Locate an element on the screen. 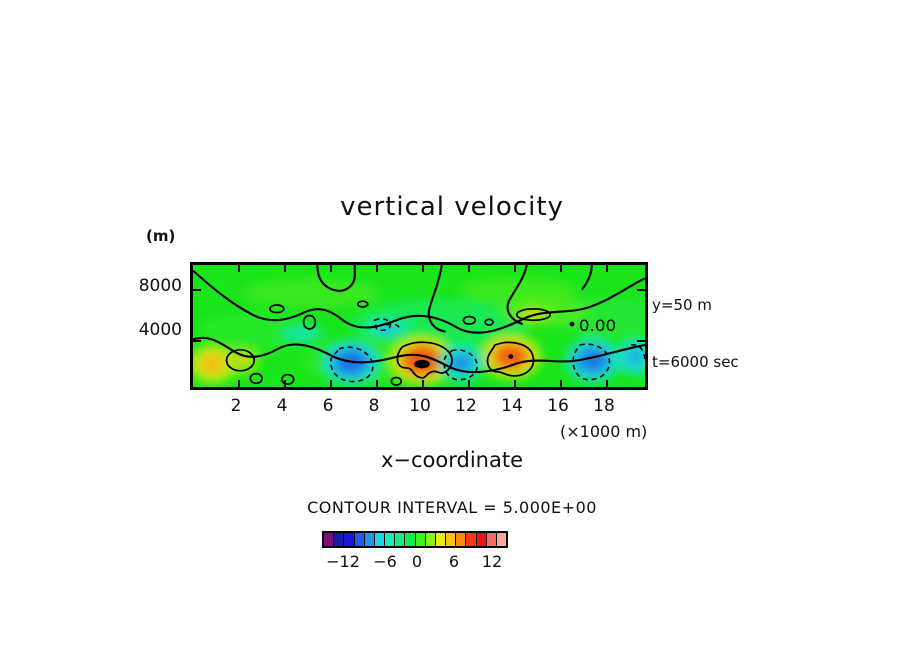 The image size is (904, 654). contour-interval-text: CONTOUR INTERVAL = 5.000E+00 is located at coordinates (452, 507).